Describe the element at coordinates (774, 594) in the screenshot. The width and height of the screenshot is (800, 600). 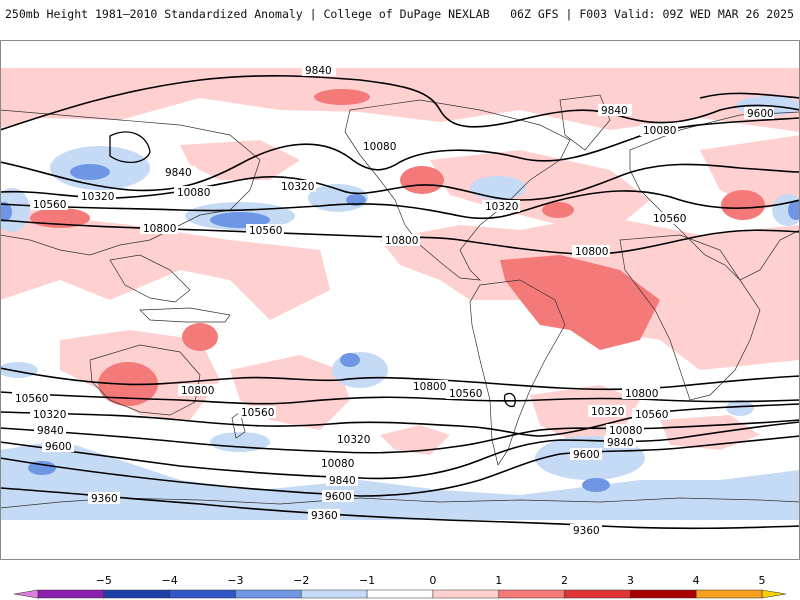
I see `colorbar-high-arrow` at that location.